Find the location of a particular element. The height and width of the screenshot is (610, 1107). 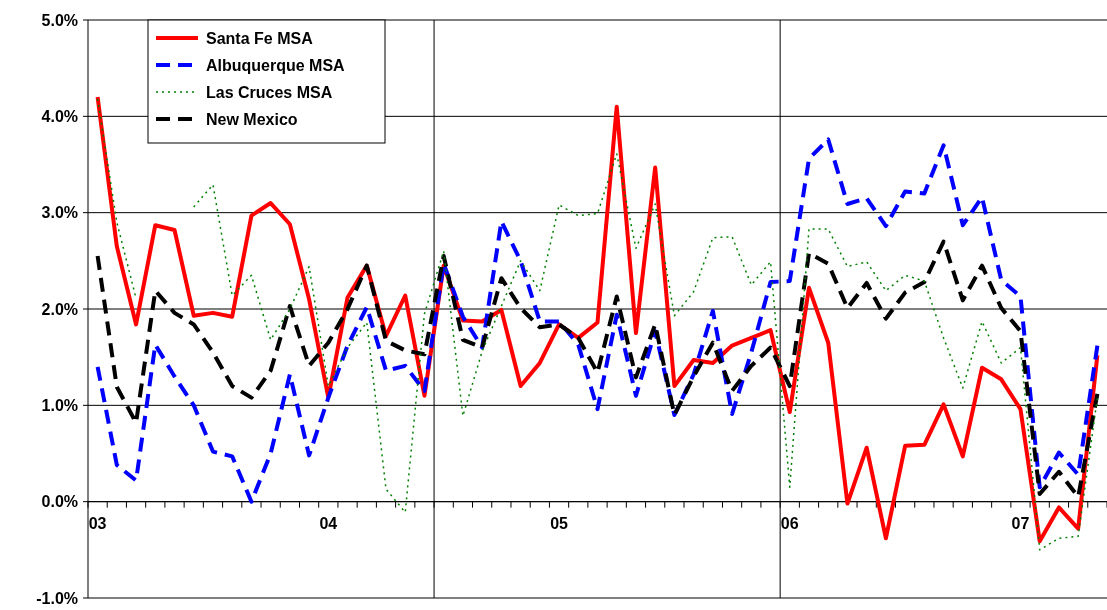

x-tick-label: 03 is located at coordinates (97, 524).